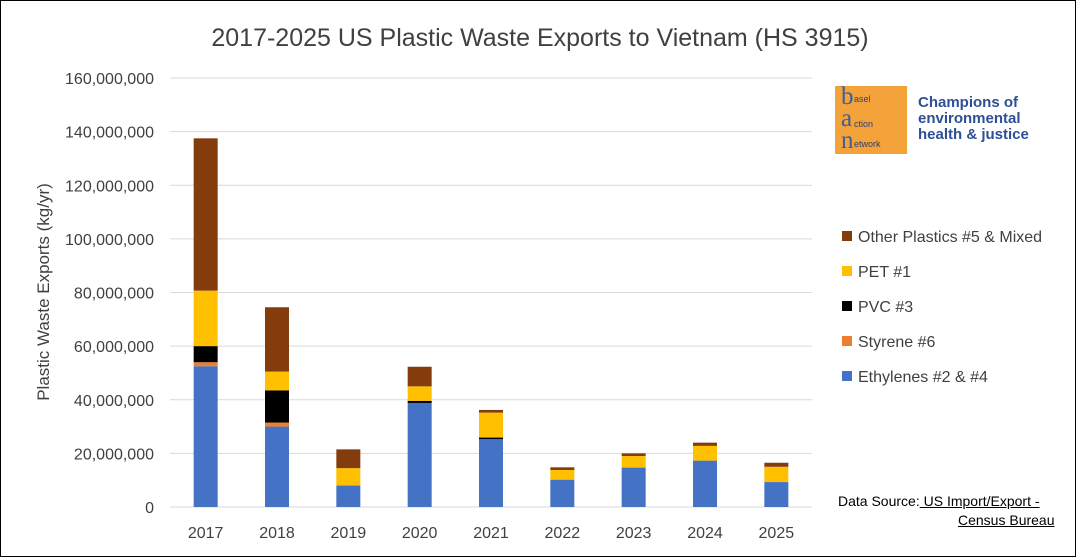 This screenshot has width=1076, height=557. What do you see at coordinates (884, 272) in the screenshot?
I see `legend-entry: PET #1` at bounding box center [884, 272].